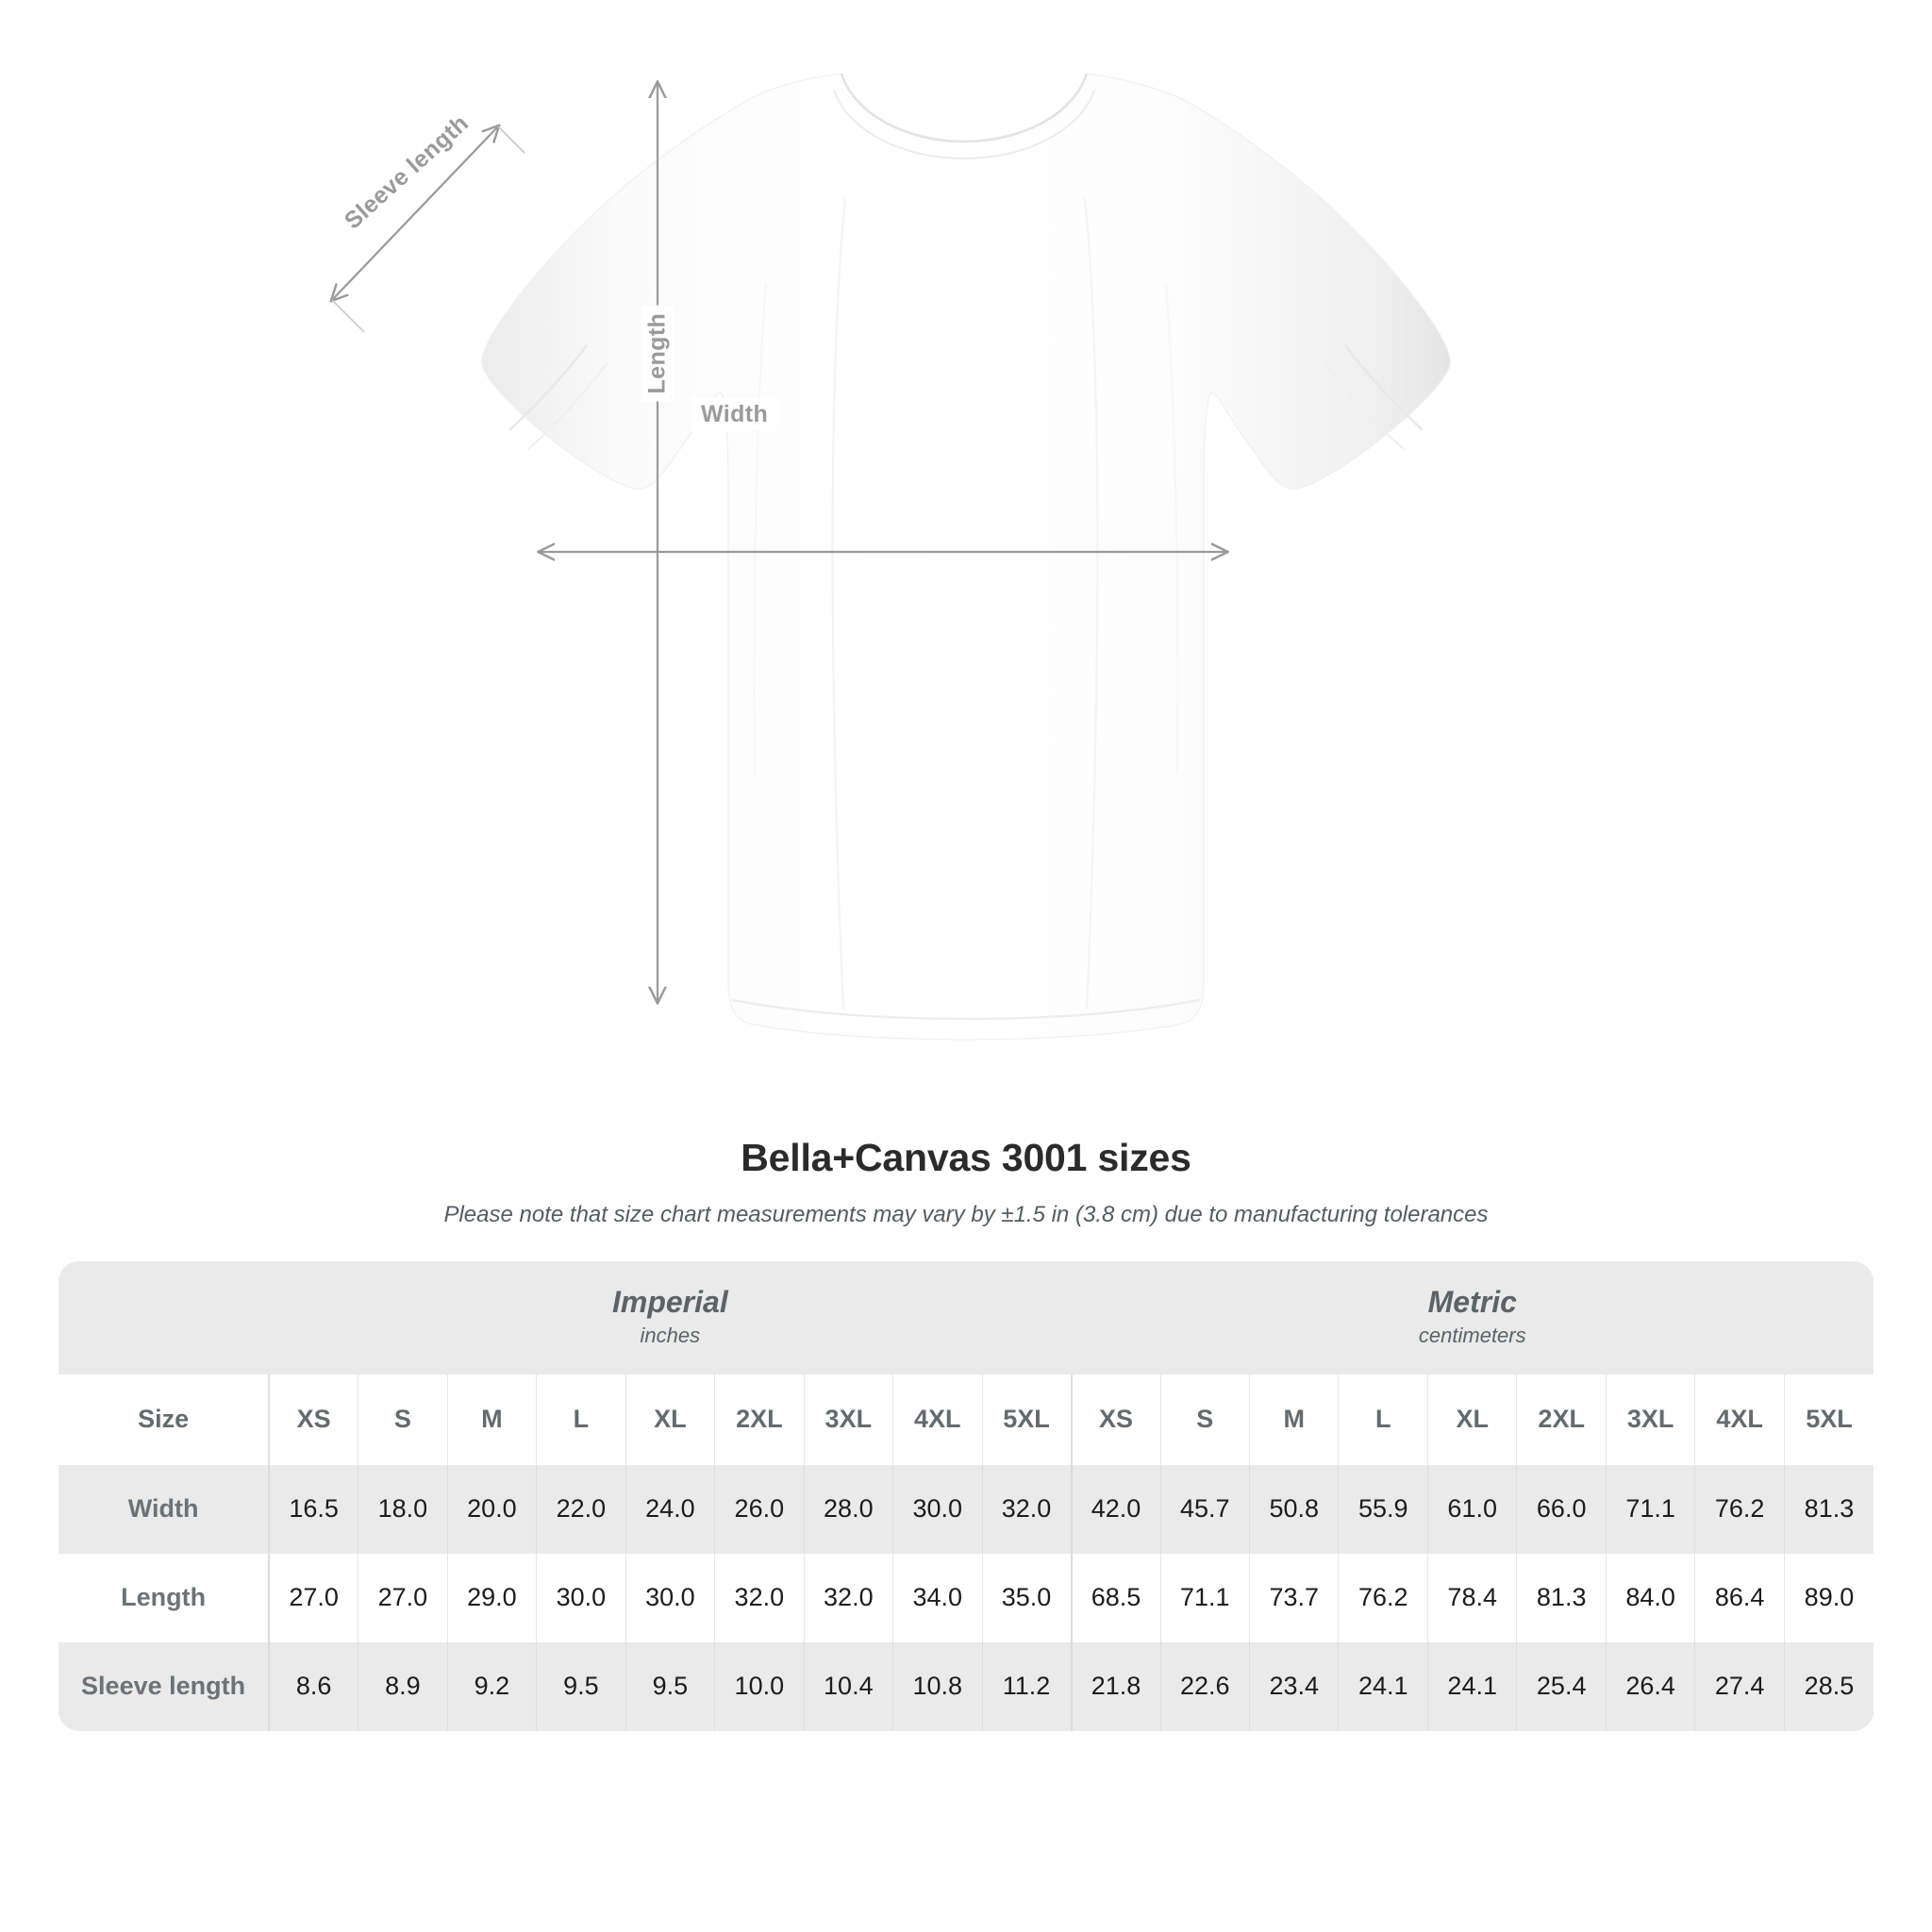 The height and width of the screenshot is (1932, 1932). What do you see at coordinates (403, 1509) in the screenshot?
I see `cell-value: 18.0` at bounding box center [403, 1509].